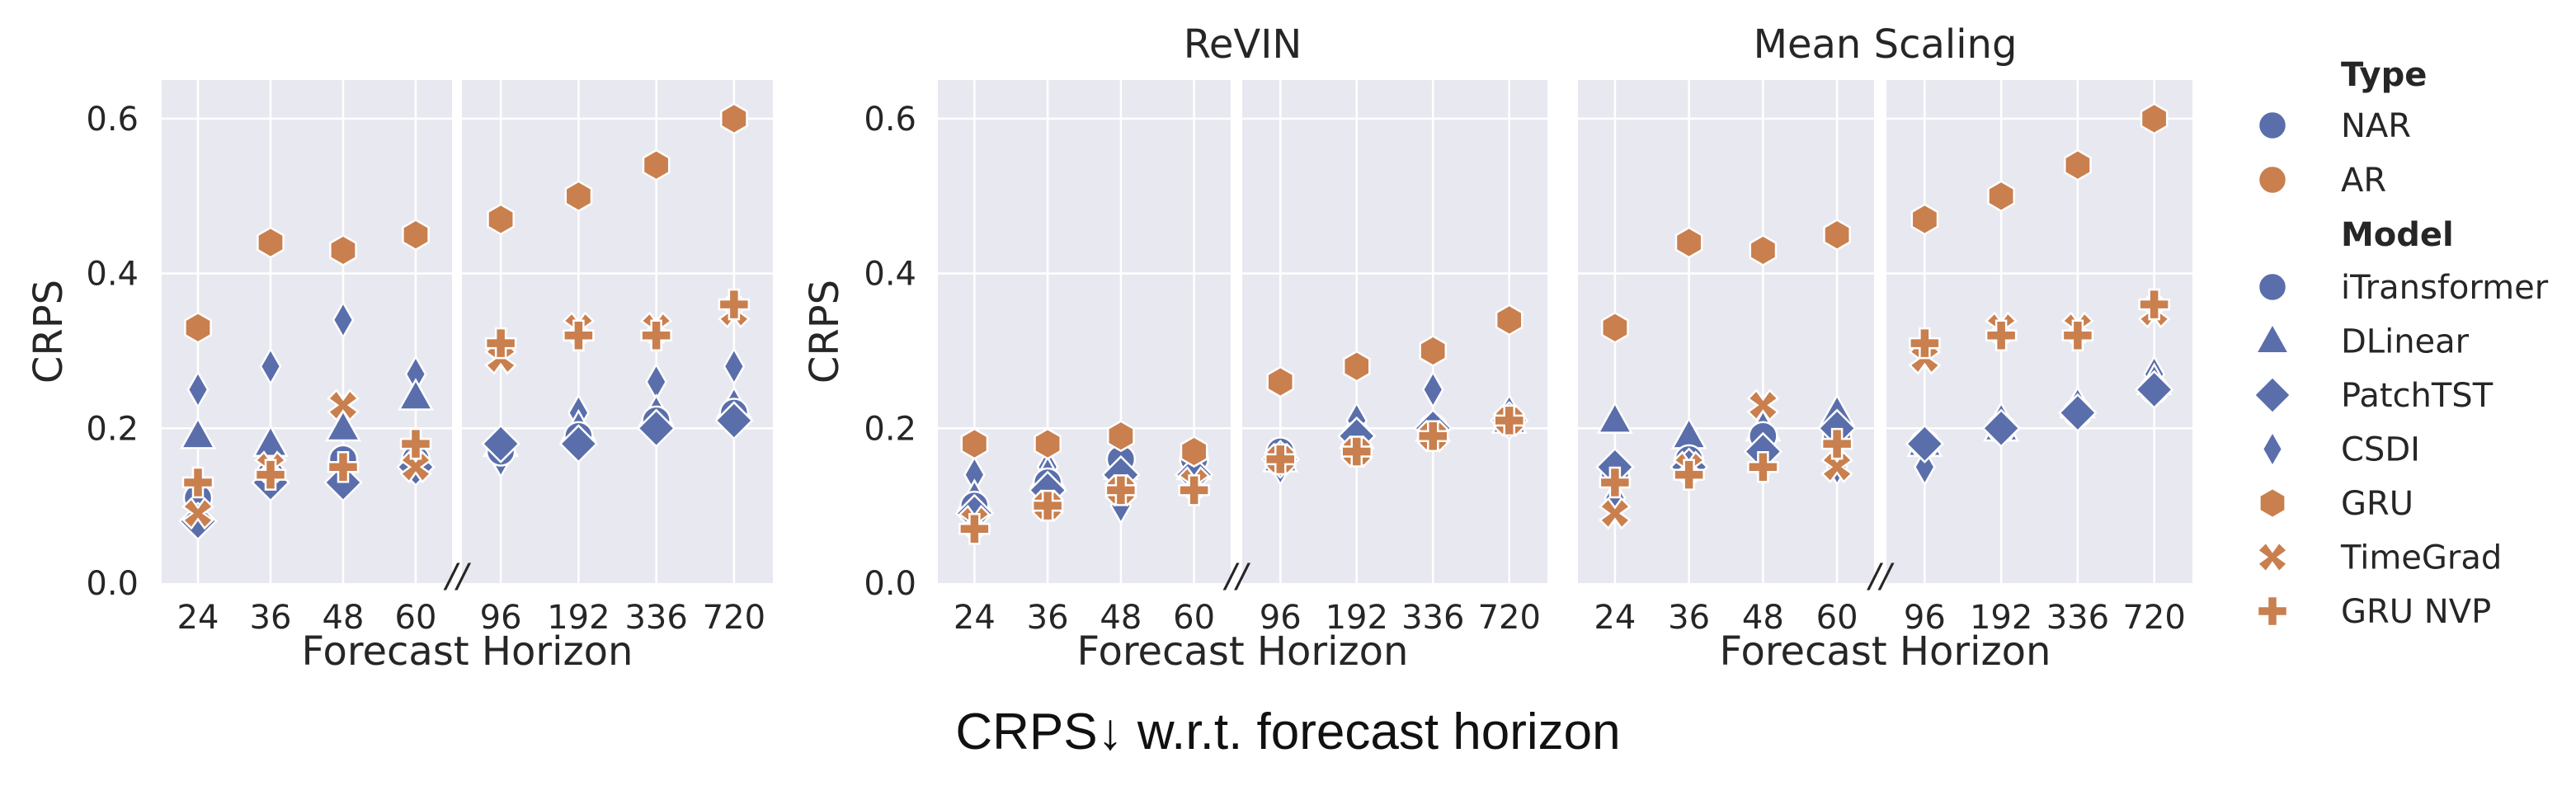 The height and width of the screenshot is (786, 2576). What do you see at coordinates (1243, 44) in the screenshot?
I see `panel-title: ReVIN` at bounding box center [1243, 44].